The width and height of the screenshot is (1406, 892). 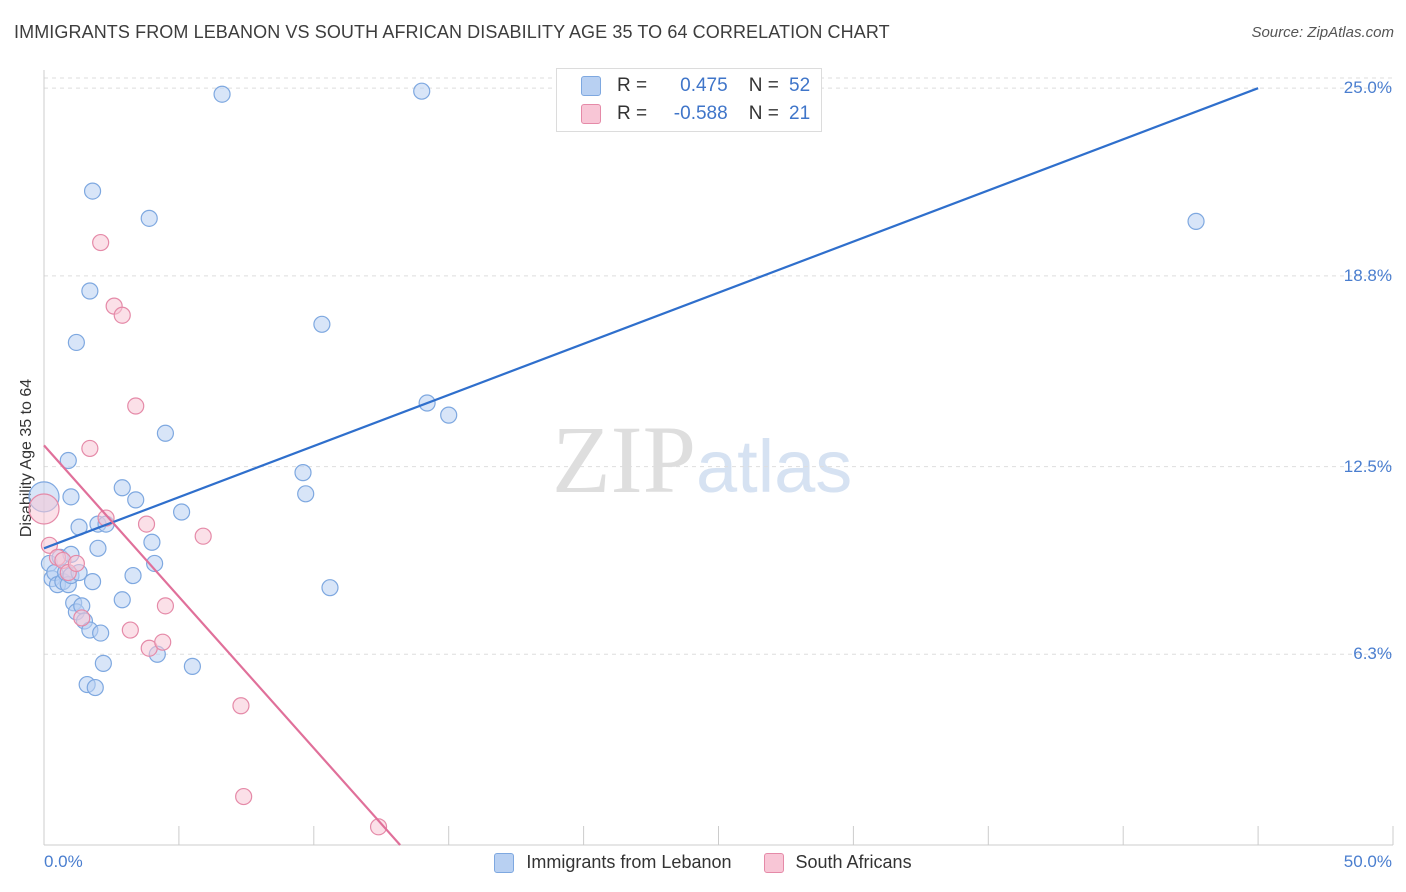 What do you see at coordinates (800, 113) in the screenshot?
I see `legend-n-value-south-africans: 21` at bounding box center [800, 113].